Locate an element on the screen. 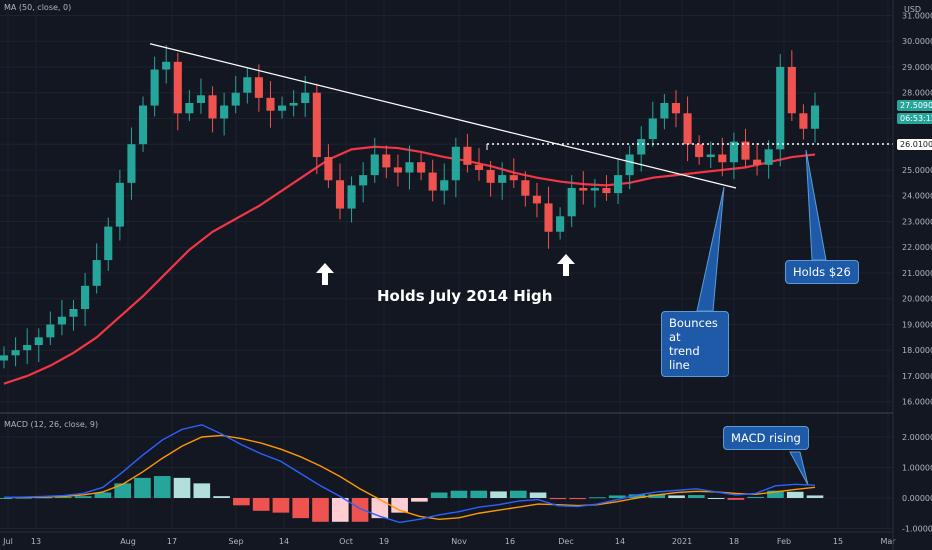 This screenshot has width=932, height=550. bounces-callout: Bounces at trend line is located at coordinates (695, 344).